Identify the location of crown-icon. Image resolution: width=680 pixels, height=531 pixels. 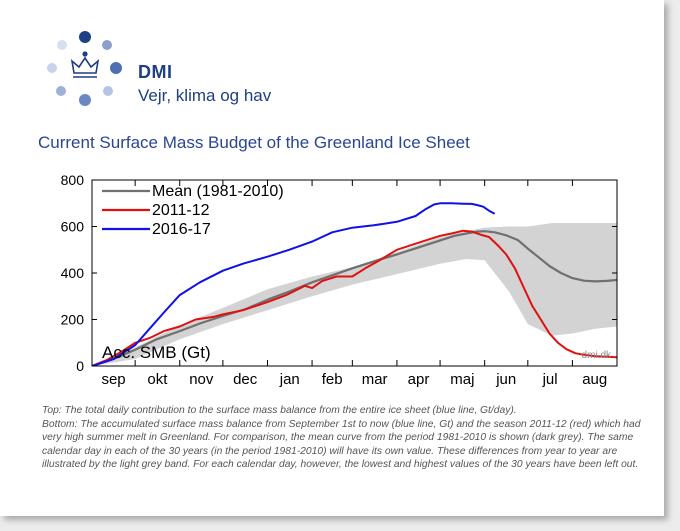
(85, 64).